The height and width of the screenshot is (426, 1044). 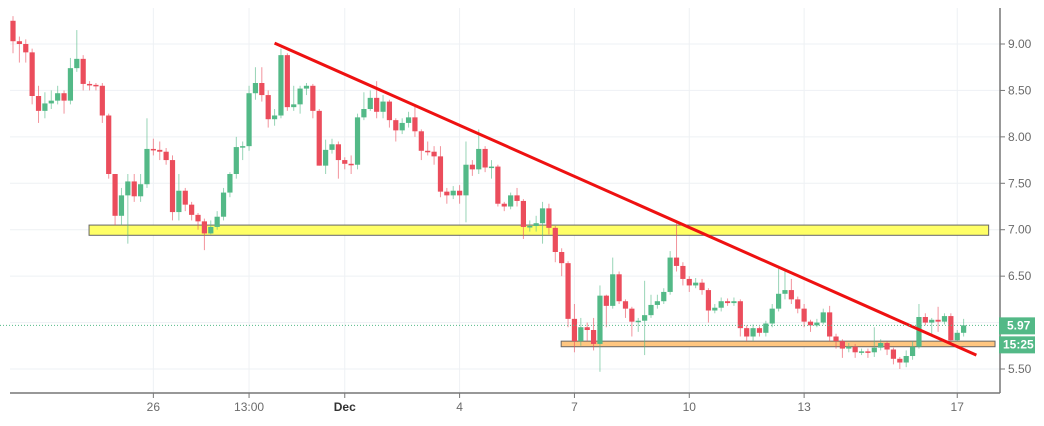 I want to click on current-price-label: 5.97, so click(x=1019, y=325).